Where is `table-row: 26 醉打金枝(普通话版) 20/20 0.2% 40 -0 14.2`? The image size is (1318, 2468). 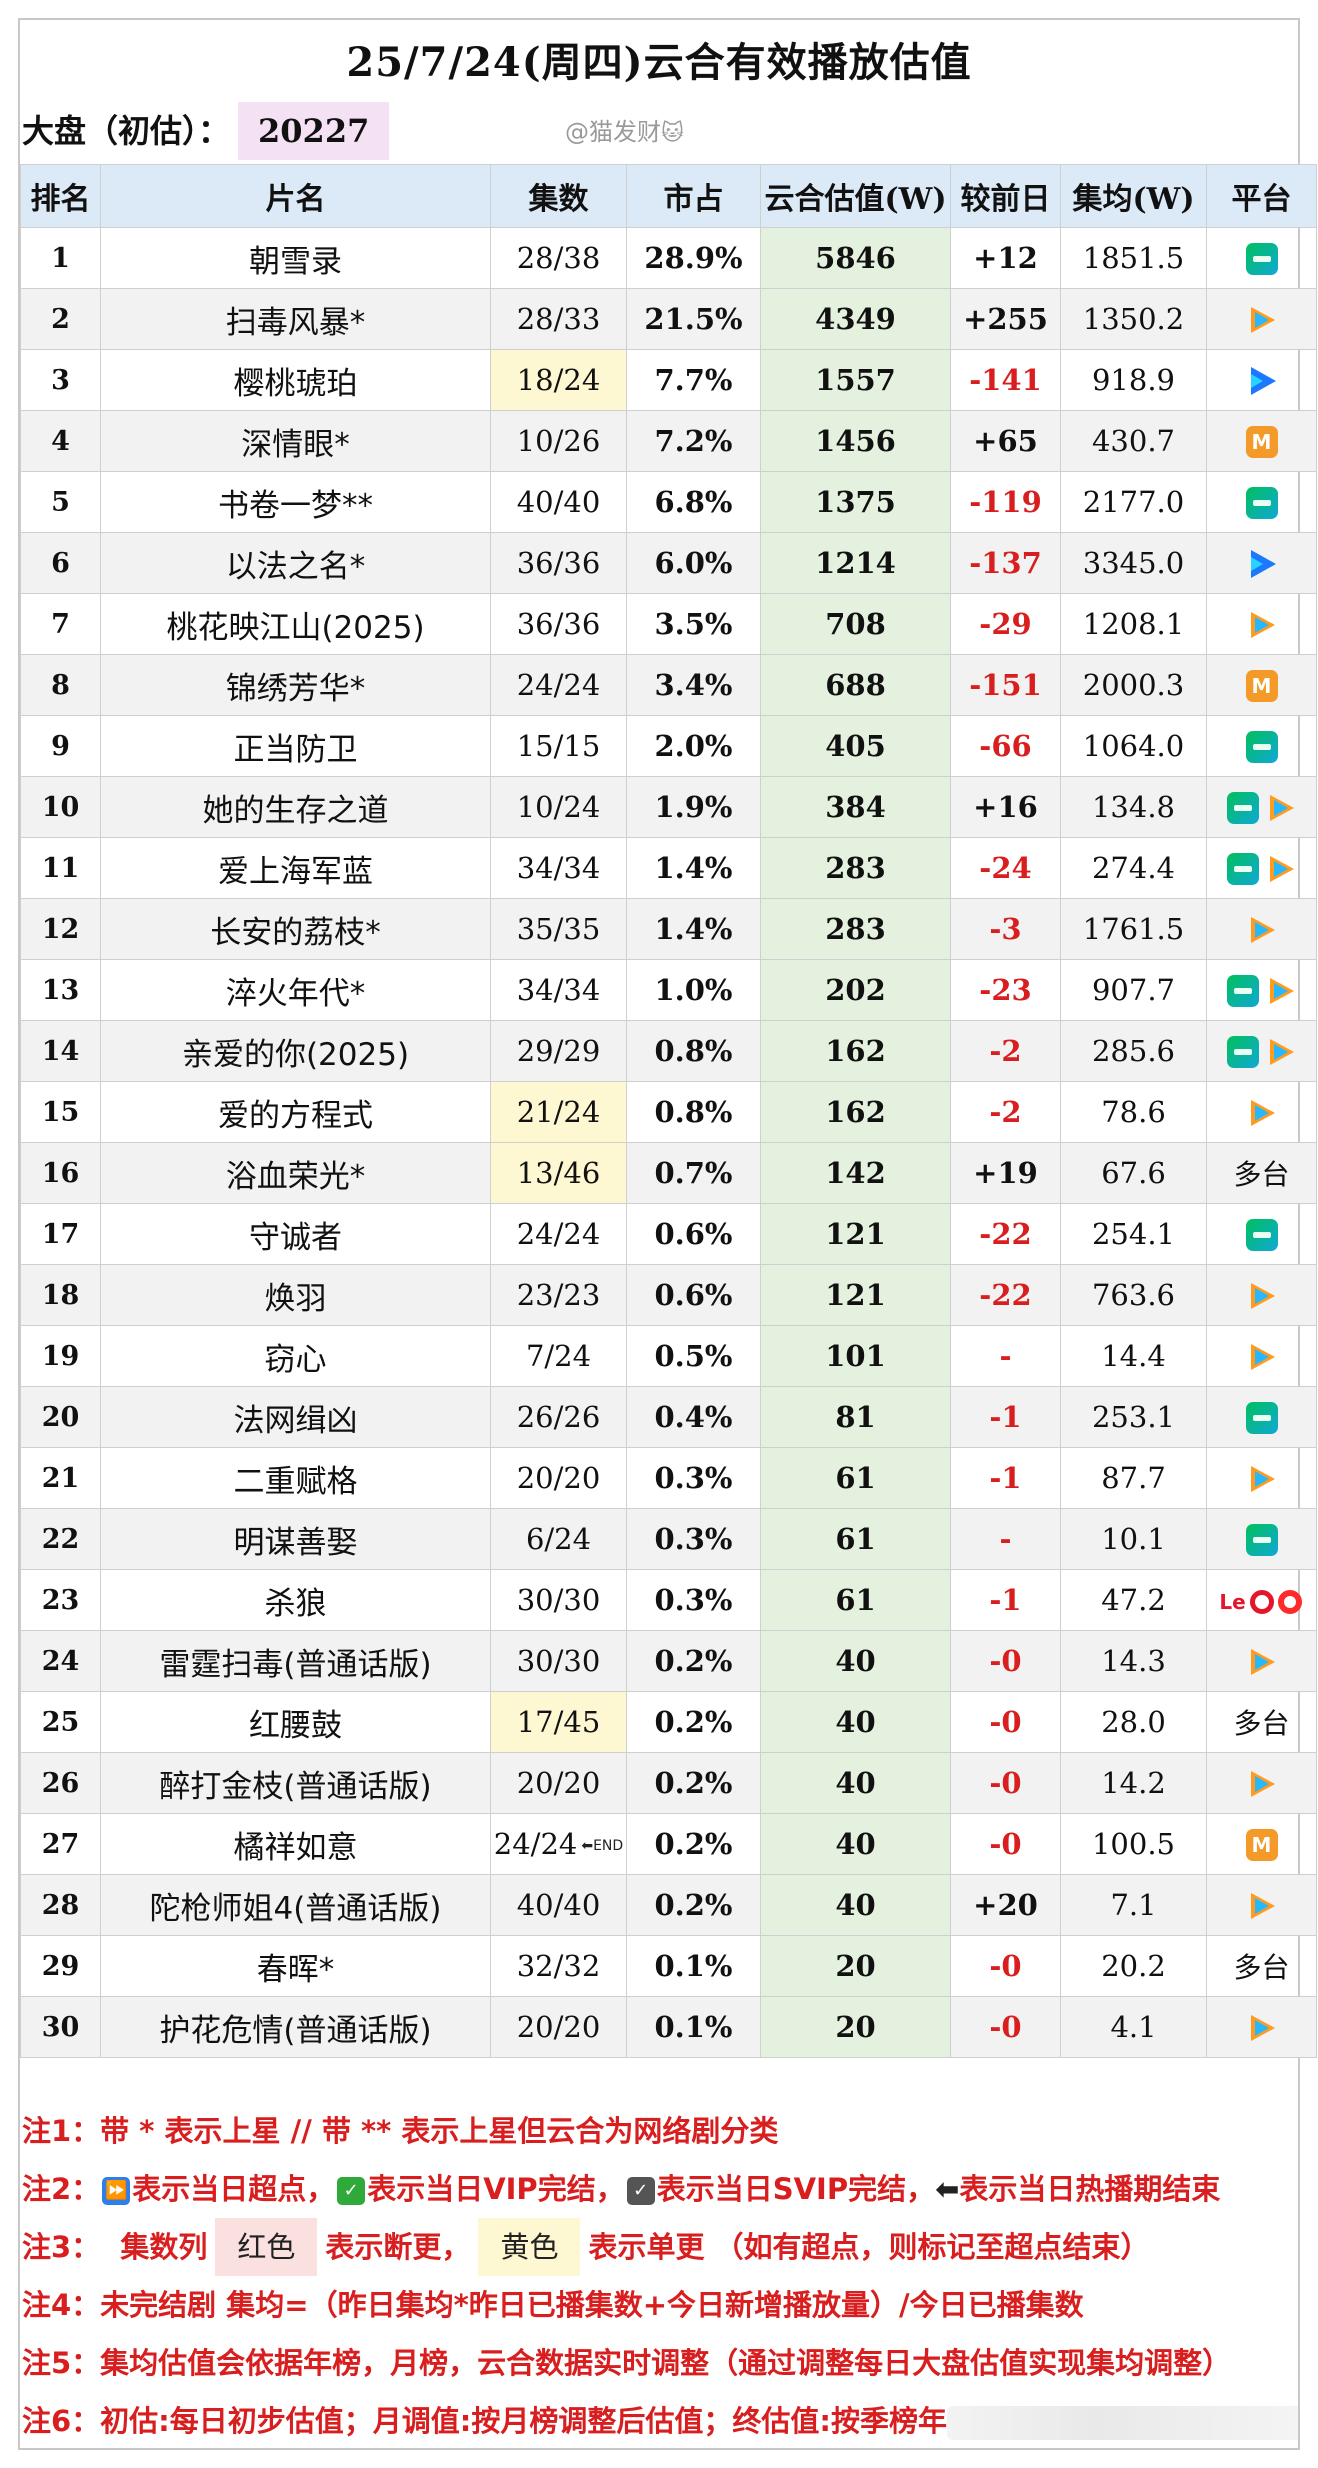
table-row: 26 醉打金枝(普通话版) 20/20 0.2% 40 -0 14.2 is located at coordinates (668, 1783).